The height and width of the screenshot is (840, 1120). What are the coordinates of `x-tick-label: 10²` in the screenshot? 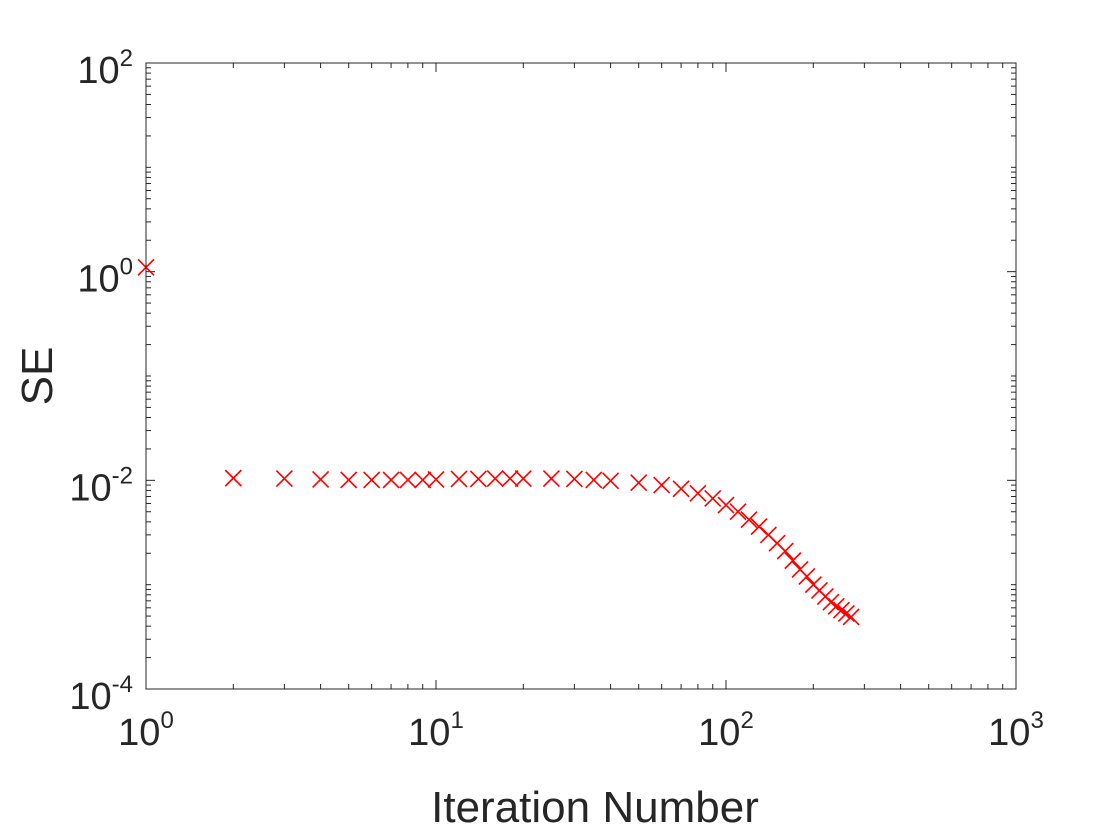 It's located at (726, 730).